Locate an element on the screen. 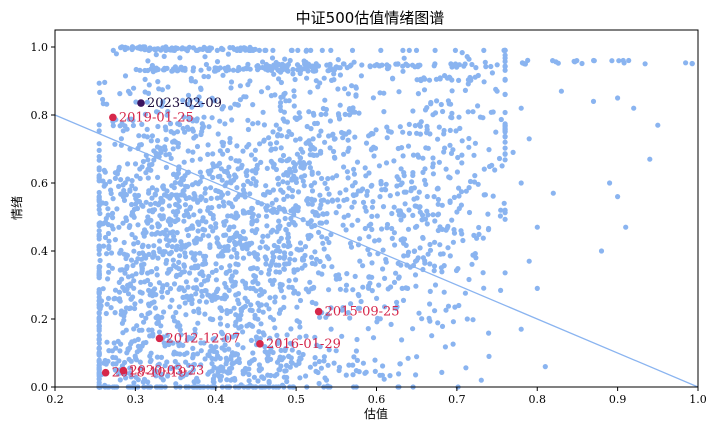  y-axis-ticks: 0.0 0.2 0.4 0.6 0.8 1.0 is located at coordinates (43, 217).